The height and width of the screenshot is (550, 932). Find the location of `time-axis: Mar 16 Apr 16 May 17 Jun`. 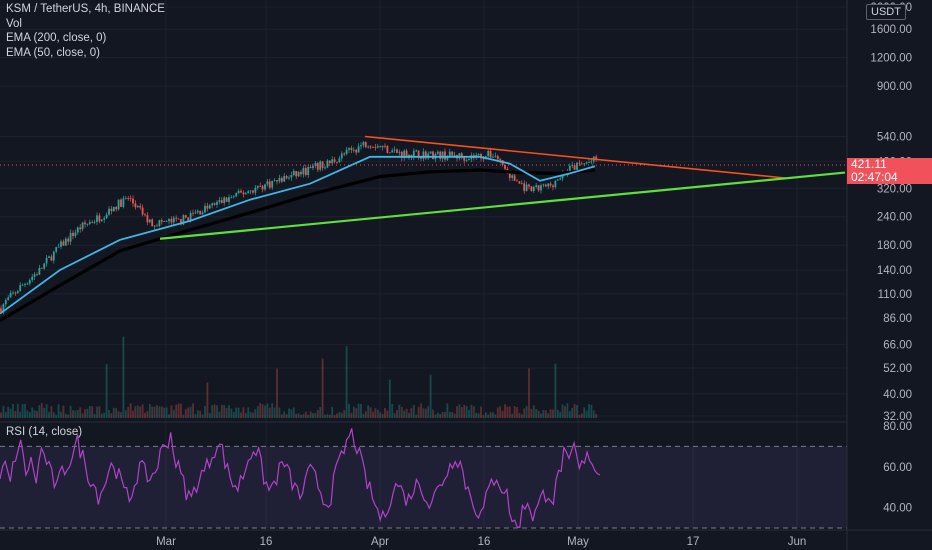

time-axis: Mar 16 Apr 16 May 17 Jun is located at coordinates (481, 542).